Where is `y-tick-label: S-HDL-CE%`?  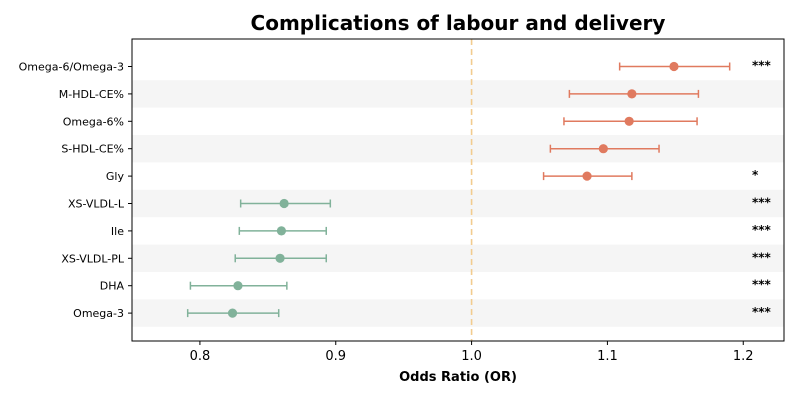
y-tick-label: S-HDL-CE% is located at coordinates (92, 149).